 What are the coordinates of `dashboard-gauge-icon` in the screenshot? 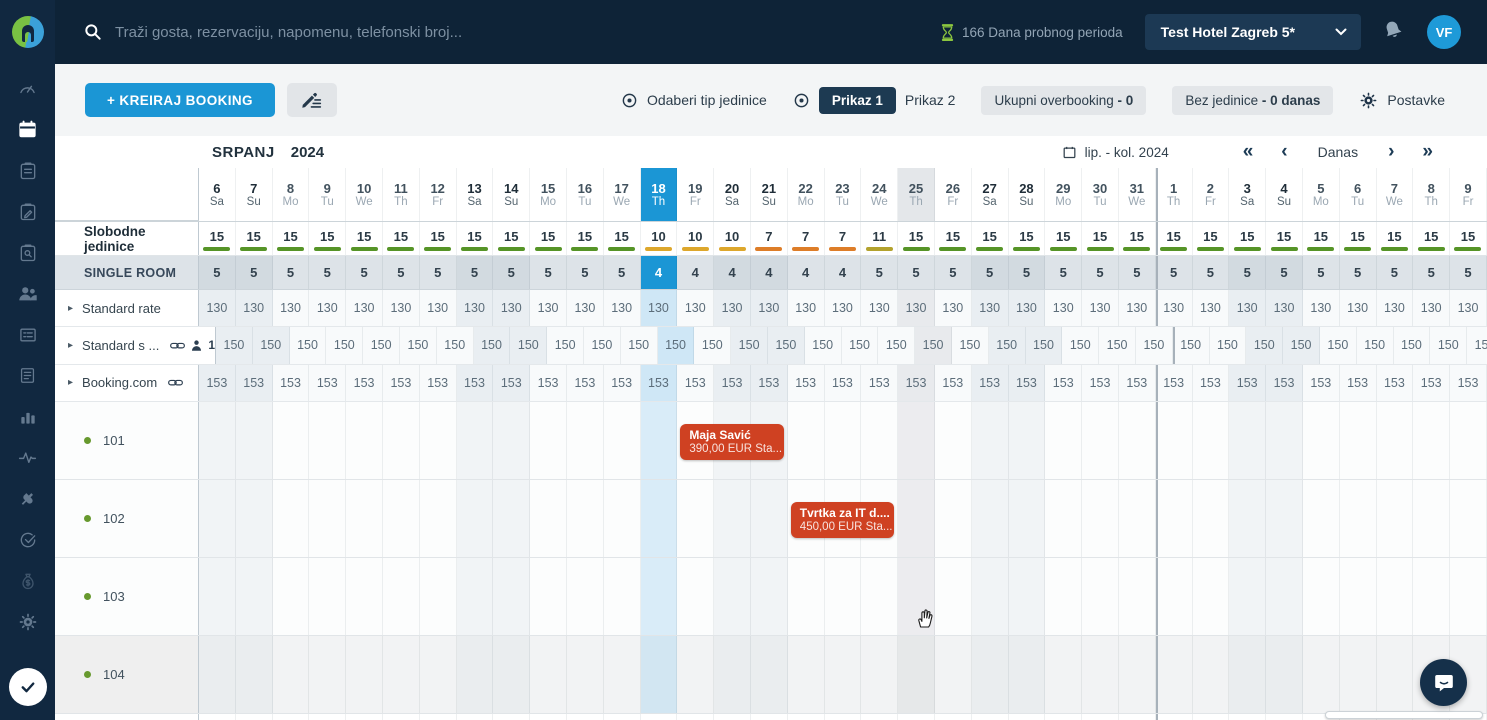 It's located at (27, 88).